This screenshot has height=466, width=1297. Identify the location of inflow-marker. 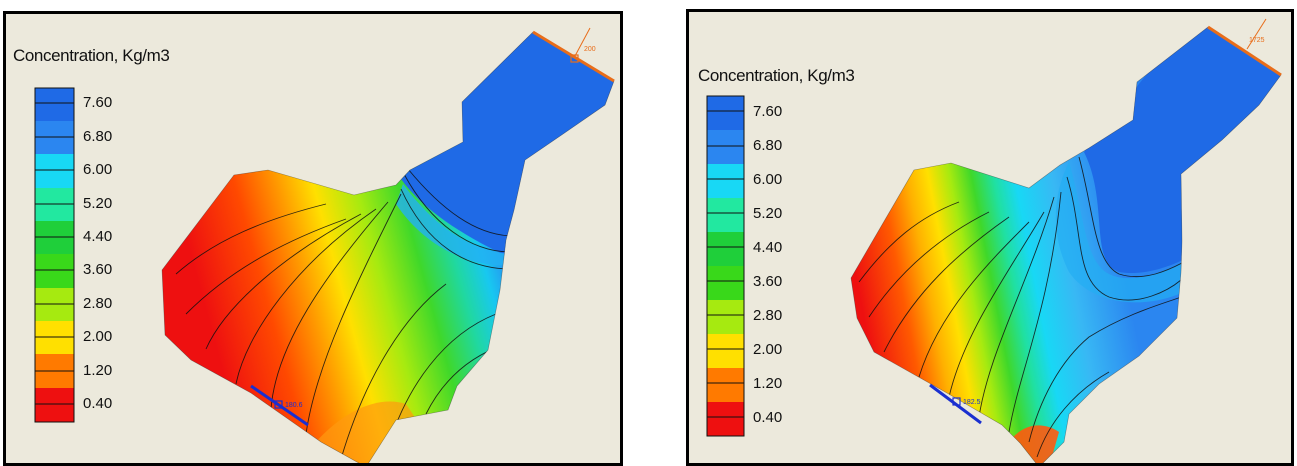
(574, 58).